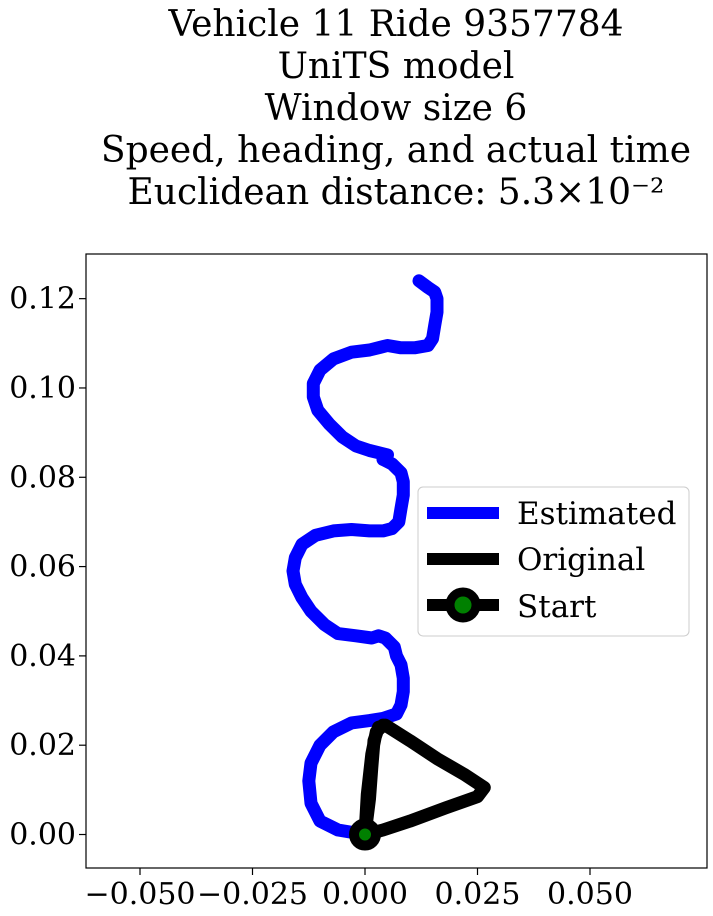 This screenshot has width=713, height=916. What do you see at coordinates (365, 894) in the screenshot?
I see `x-tick-label: 0.000` at bounding box center [365, 894].